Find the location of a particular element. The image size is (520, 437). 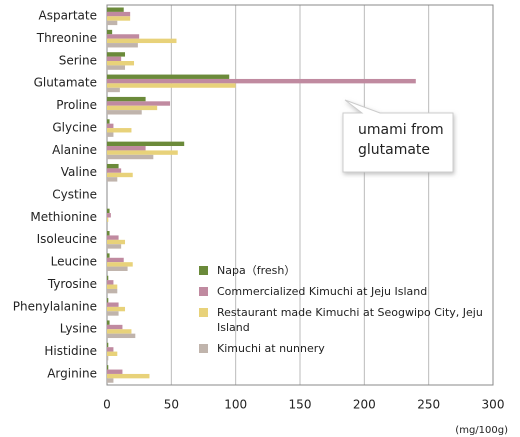

x-tick-label: 150 is located at coordinates (300, 405).